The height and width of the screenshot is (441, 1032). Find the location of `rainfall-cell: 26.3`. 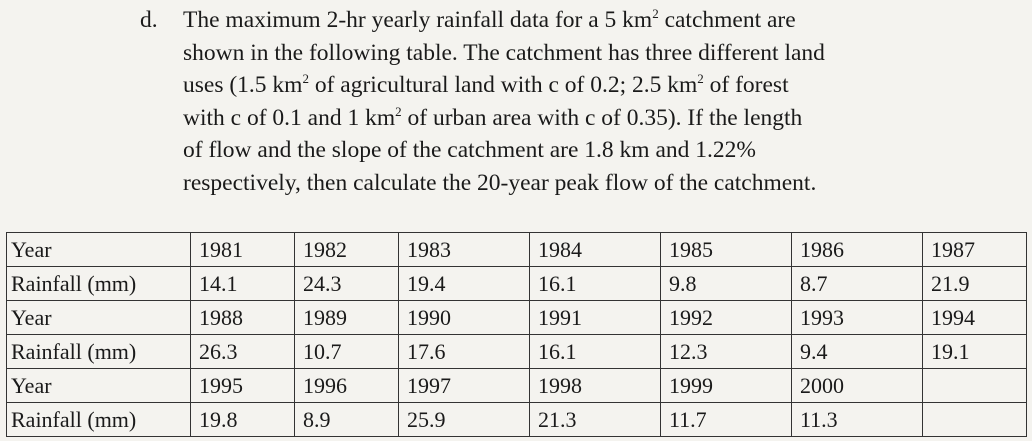

rainfall-cell: 26.3 is located at coordinates (242, 351).